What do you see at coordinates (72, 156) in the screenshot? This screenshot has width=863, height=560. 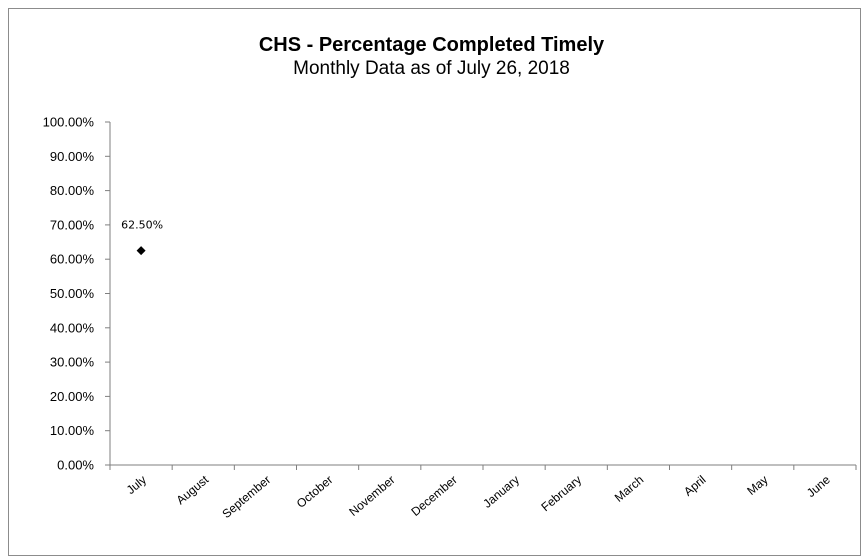 I see `y-tick-label: 90.00%` at bounding box center [72, 156].